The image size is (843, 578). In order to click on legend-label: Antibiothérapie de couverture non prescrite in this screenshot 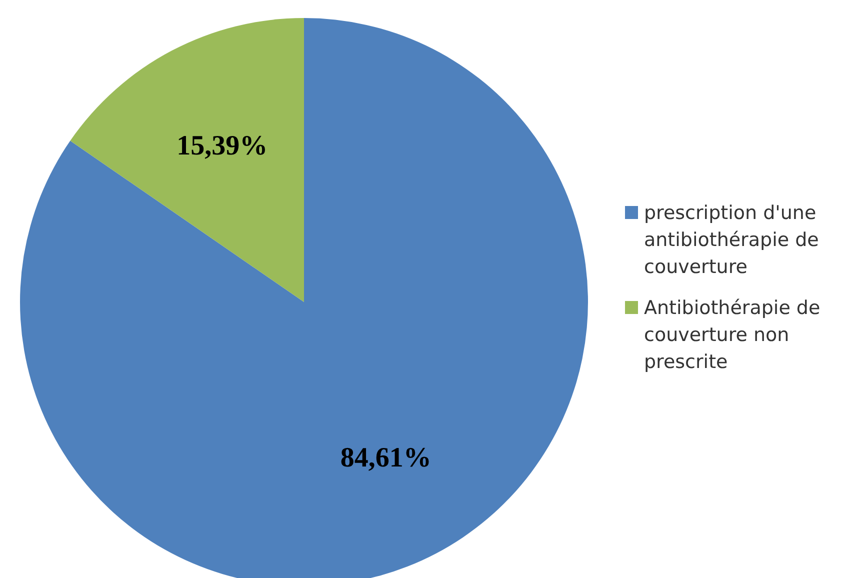, I will do `click(732, 335)`.